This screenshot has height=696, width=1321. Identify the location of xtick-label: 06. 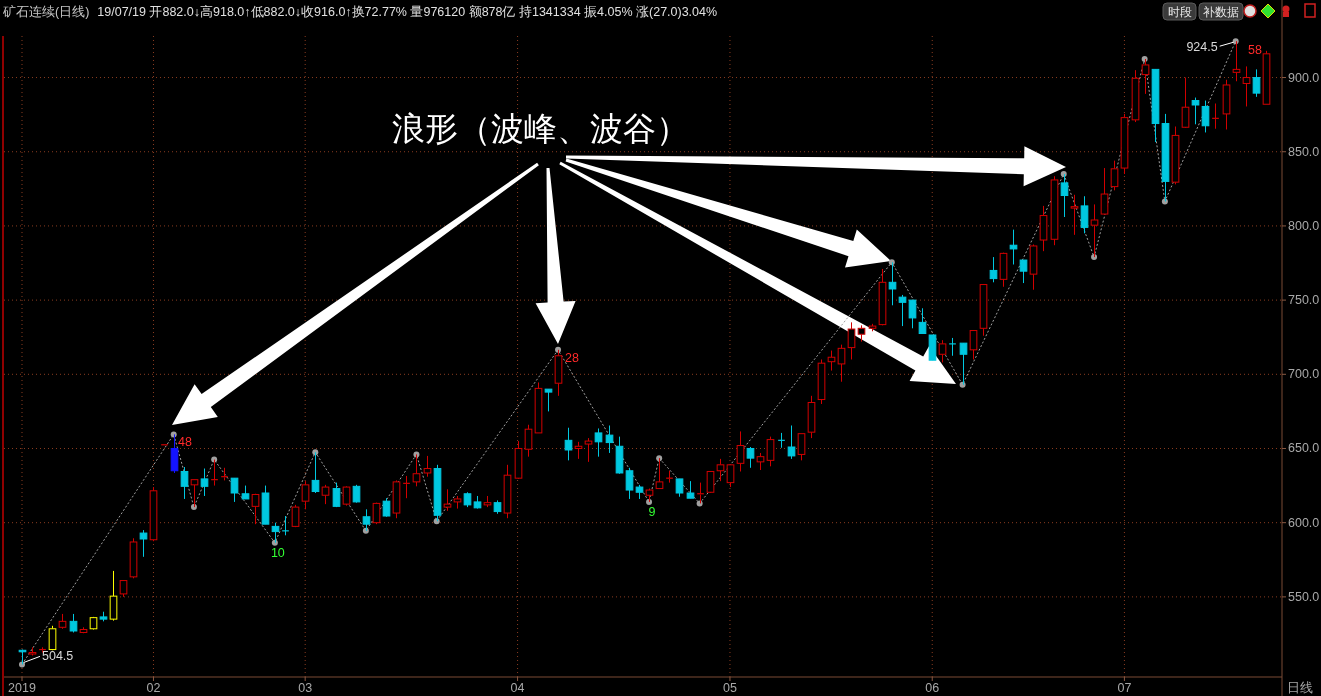
(932, 688).